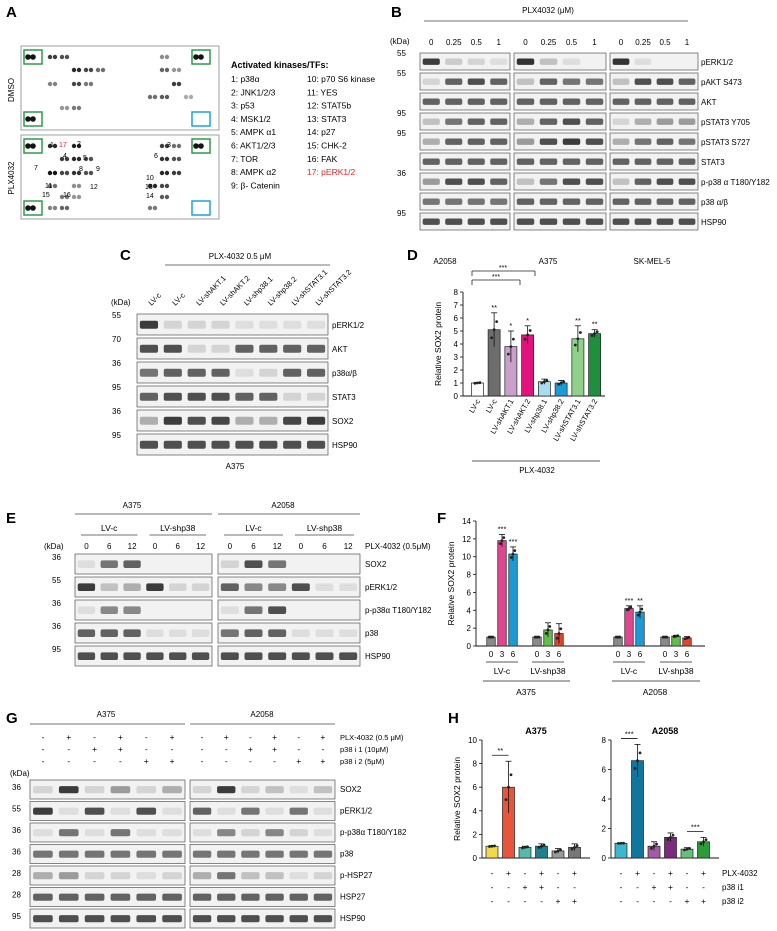 Image resolution: width=777 pixels, height=931 pixels. Describe the element at coordinates (660, 794) in the screenshot. I see `chart-h-a2058: 0 2 4 6 8 A2058 *** ***` at that location.